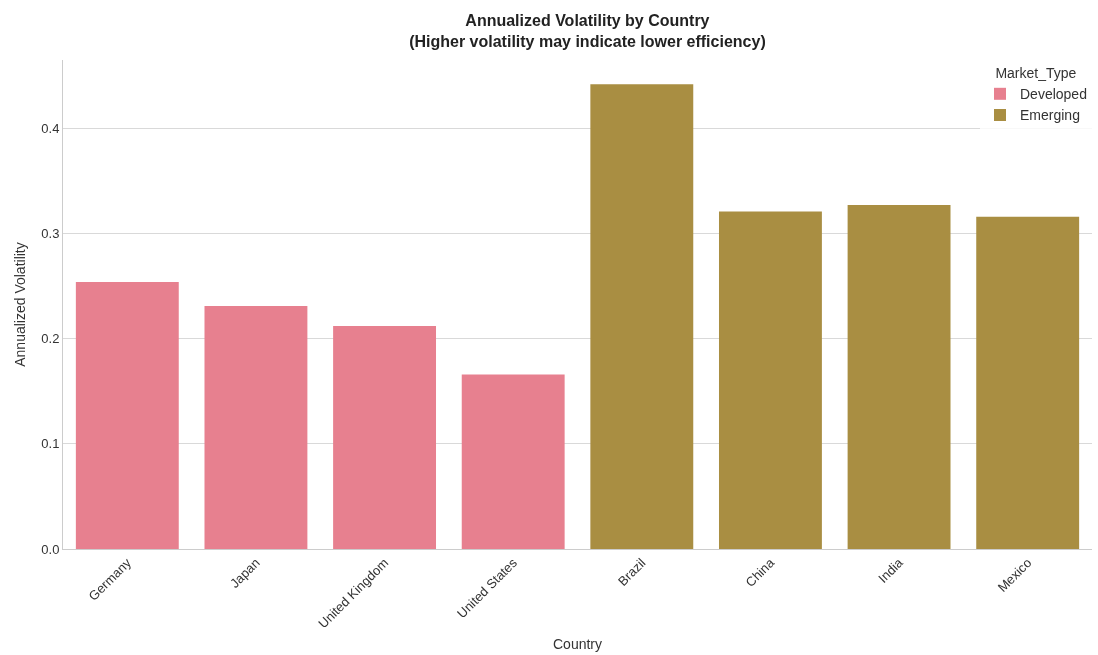  I want to click on legend-label: Developed, so click(1053, 94).